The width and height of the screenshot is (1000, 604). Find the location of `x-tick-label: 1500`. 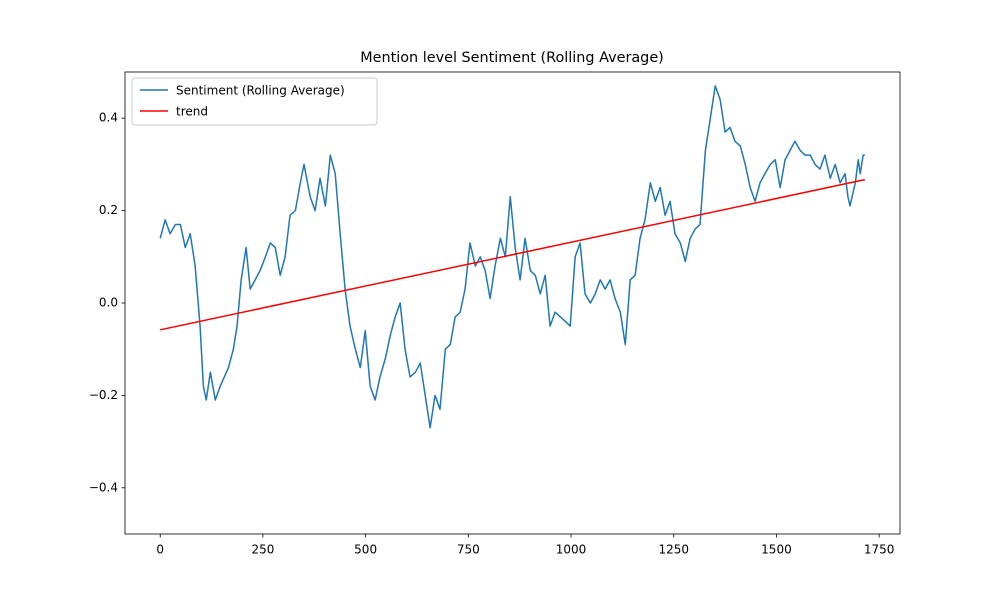

x-tick-label: 1500 is located at coordinates (776, 550).